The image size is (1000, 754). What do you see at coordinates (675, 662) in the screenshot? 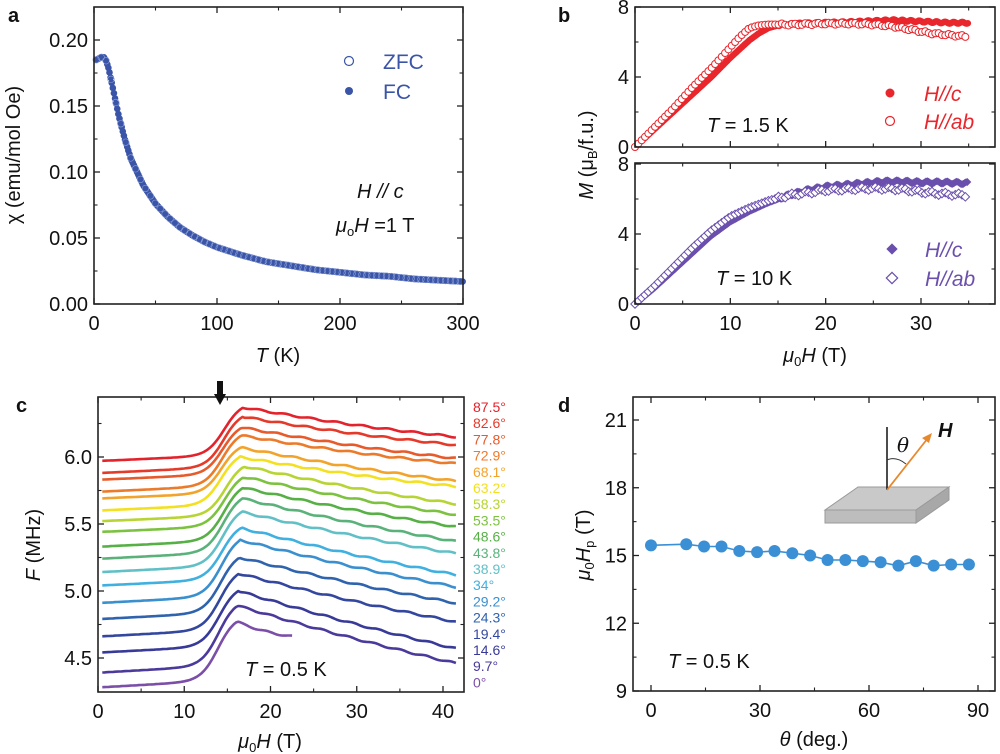
I see `temperature-var: T` at bounding box center [675, 662].